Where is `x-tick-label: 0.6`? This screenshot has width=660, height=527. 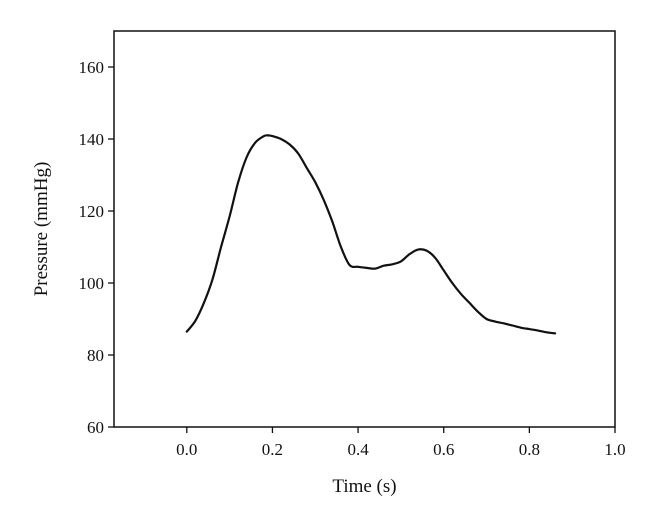 x-tick-label: 0.6 is located at coordinates (443, 449).